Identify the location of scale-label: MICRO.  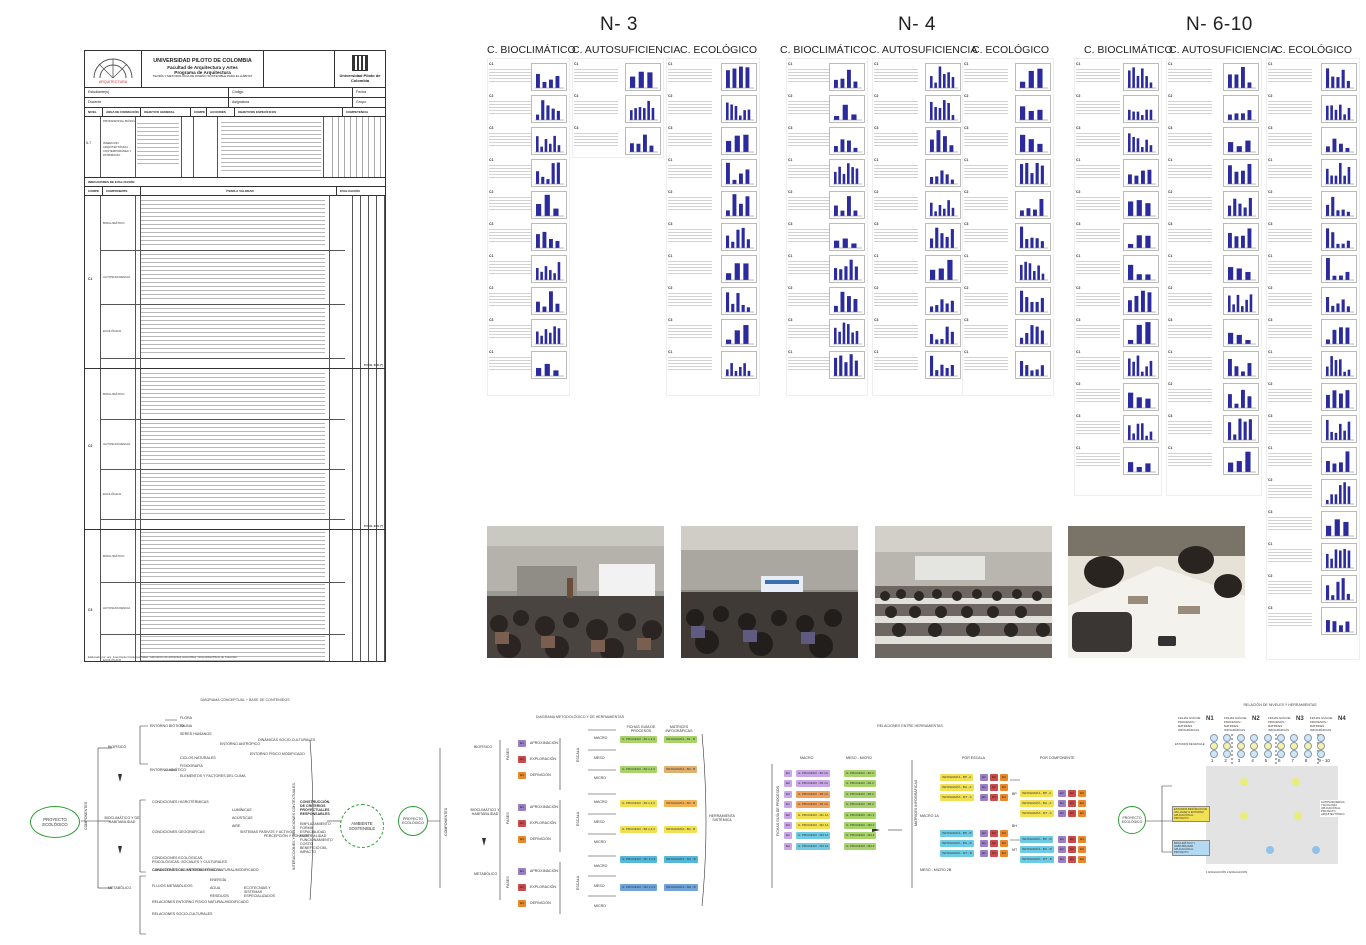
(600, 842).